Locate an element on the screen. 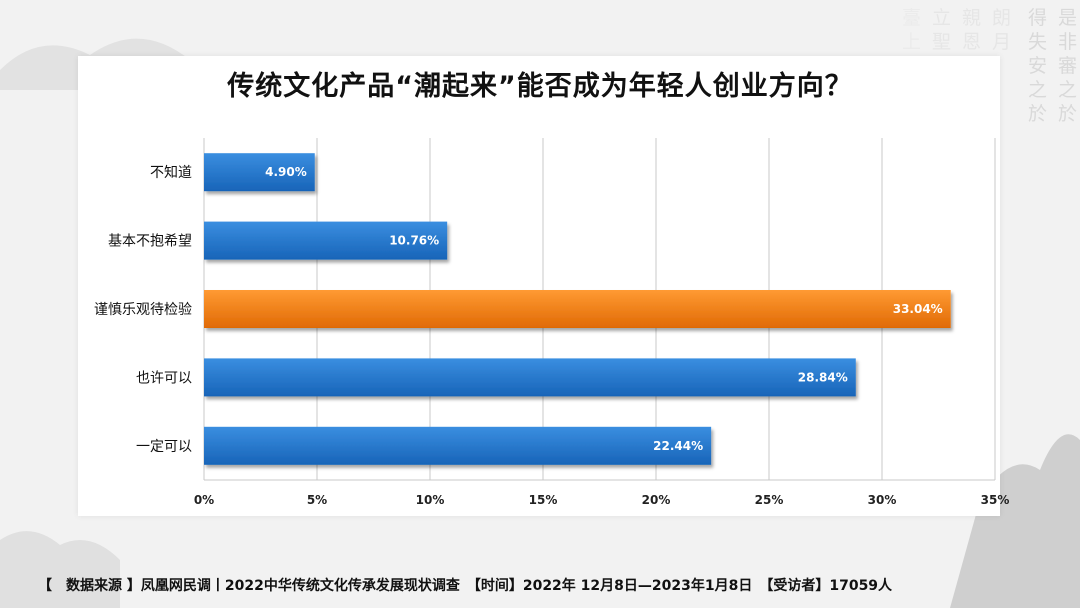  x-tick-label: 0% is located at coordinates (204, 500).